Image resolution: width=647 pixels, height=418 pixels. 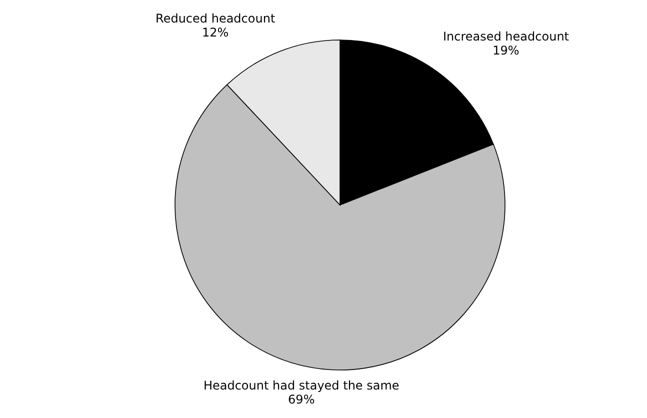 What do you see at coordinates (301, 385) in the screenshot?
I see `slice-label: Headcount had stayed the same` at bounding box center [301, 385].